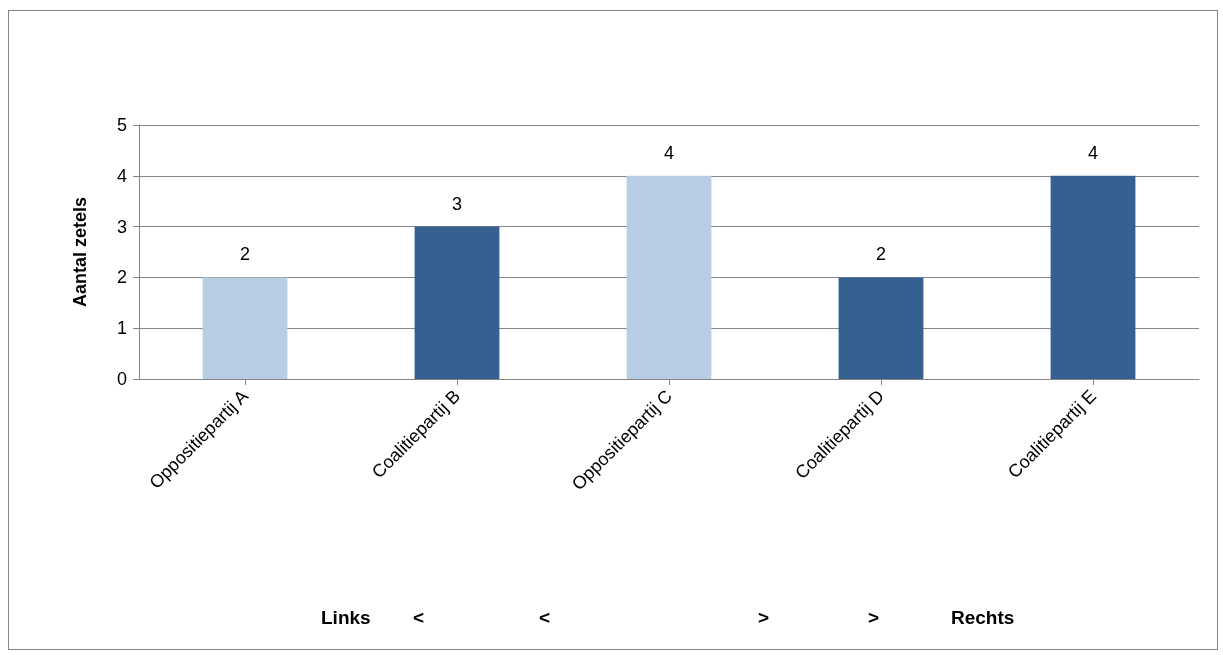 This screenshot has width=1223, height=655. Describe the element at coordinates (121, 379) in the screenshot. I see `y-tick-label: 0` at that location.